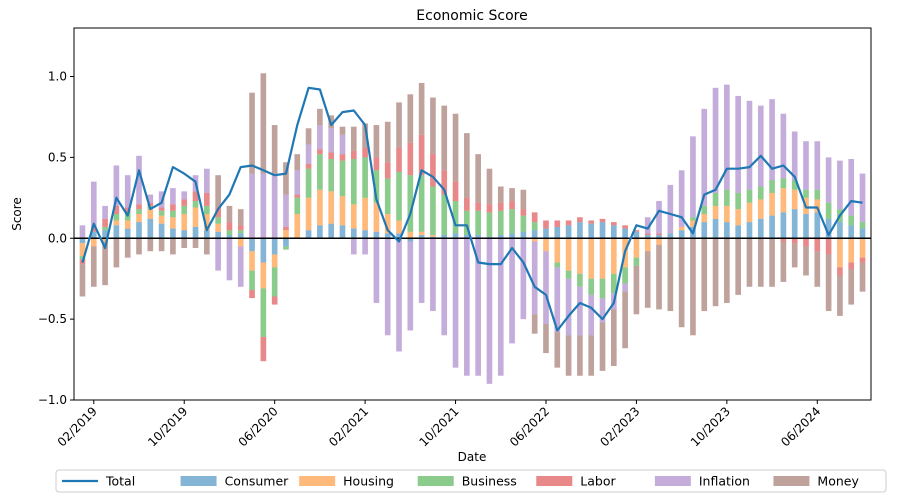  Describe the element at coordinates (52, 319) in the screenshot. I see `y-tick-label: −0.5` at that location.